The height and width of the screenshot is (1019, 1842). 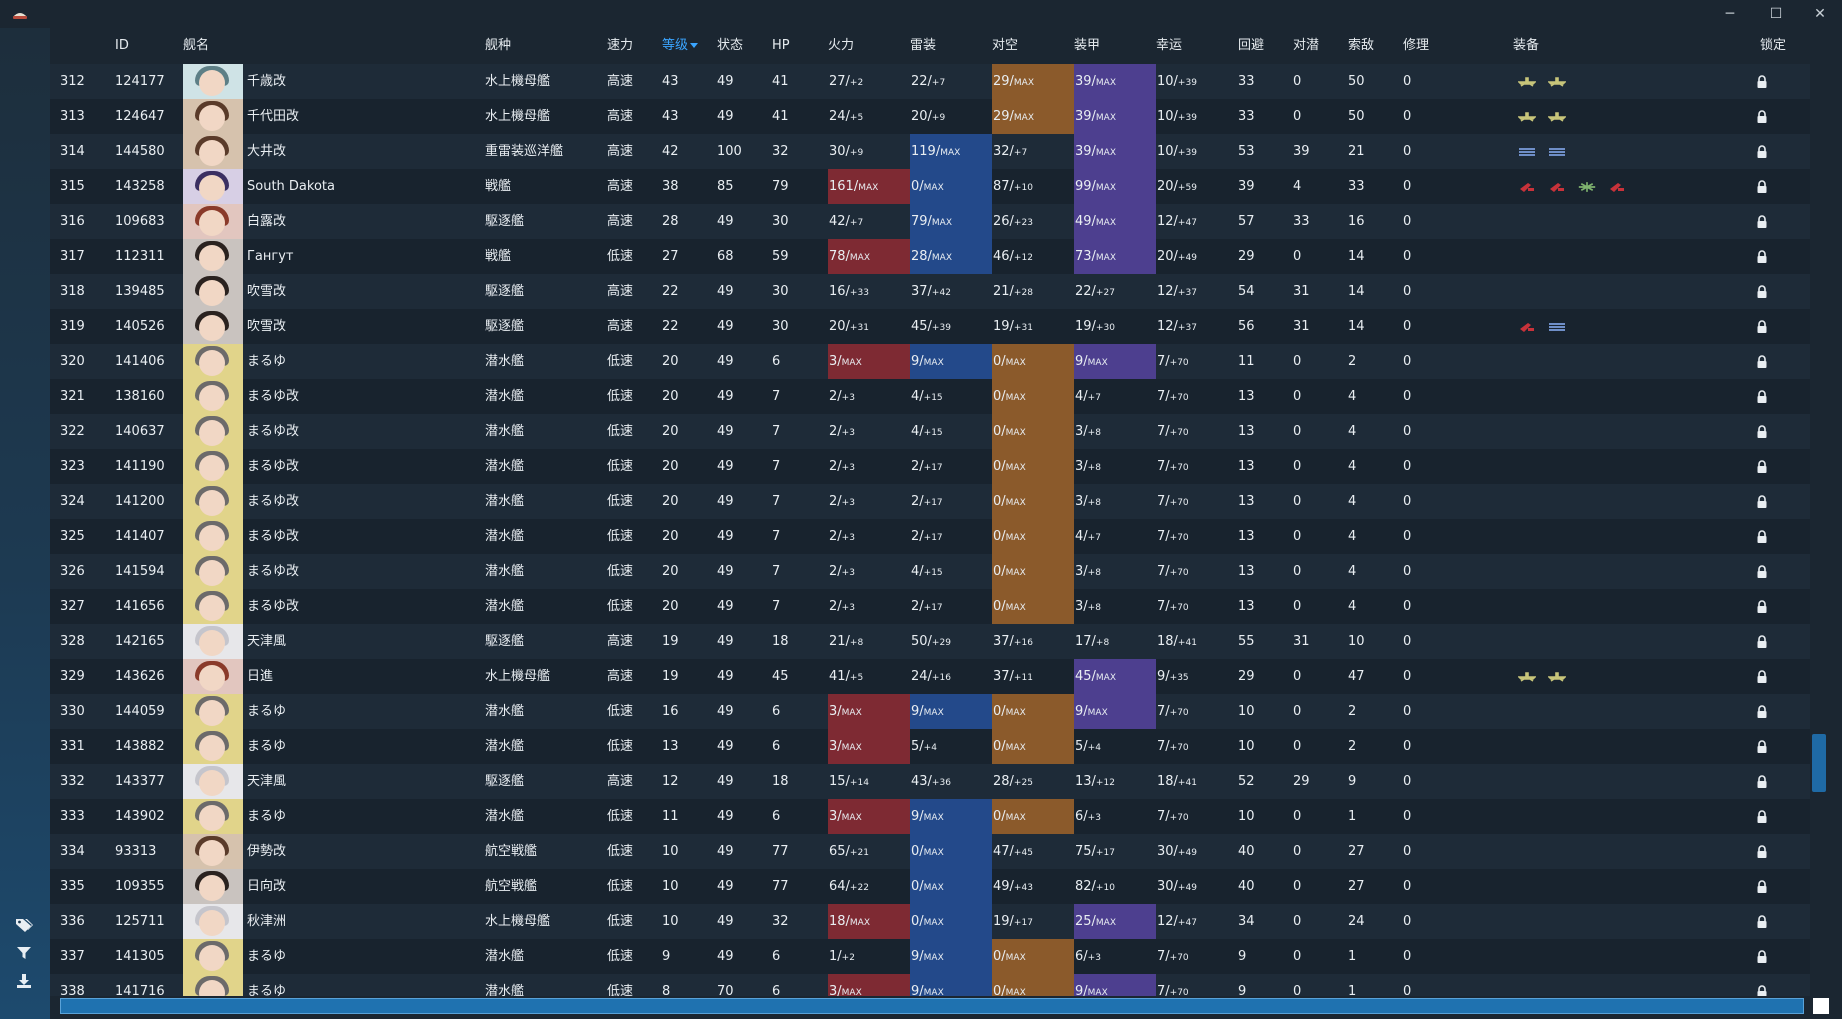 I want to click on col-level: 等级, so click(x=680, y=46).